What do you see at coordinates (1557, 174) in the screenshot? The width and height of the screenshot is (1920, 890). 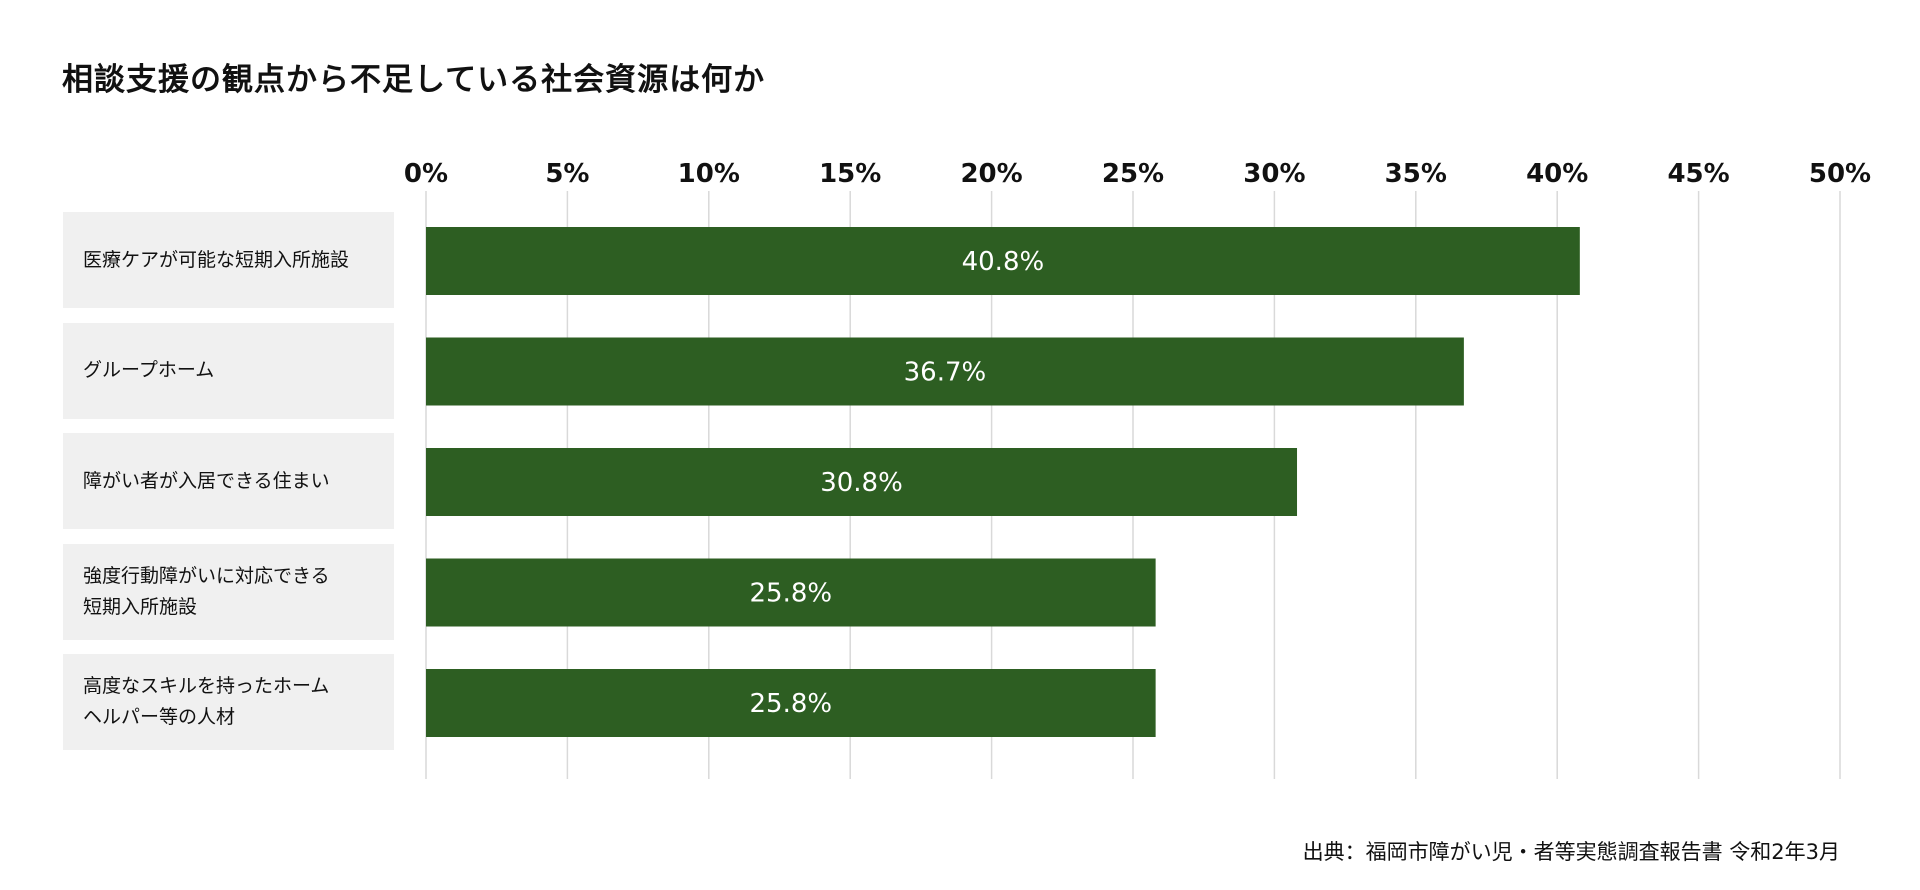 I see `x-tick-label: 40%` at bounding box center [1557, 174].